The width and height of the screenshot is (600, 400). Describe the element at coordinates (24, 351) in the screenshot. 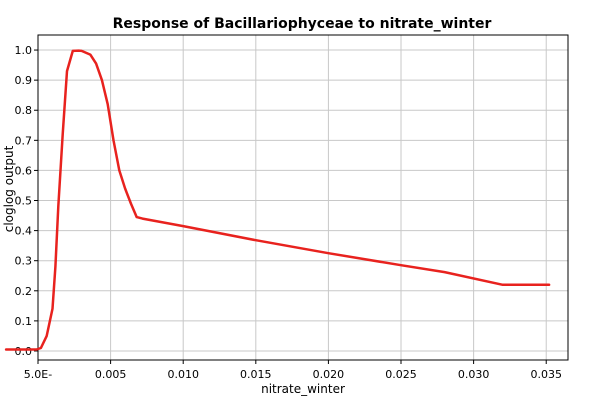

I see `y-tick-label: 0.0` at that location.